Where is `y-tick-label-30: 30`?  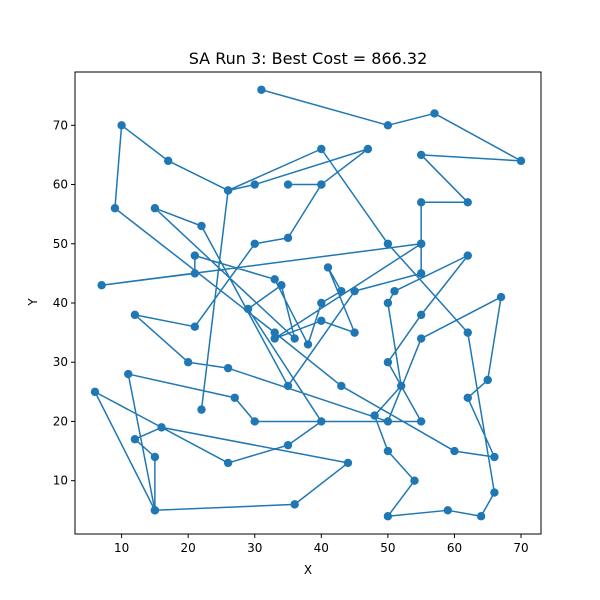
y-tick-label-30: 30 is located at coordinates (60, 362).